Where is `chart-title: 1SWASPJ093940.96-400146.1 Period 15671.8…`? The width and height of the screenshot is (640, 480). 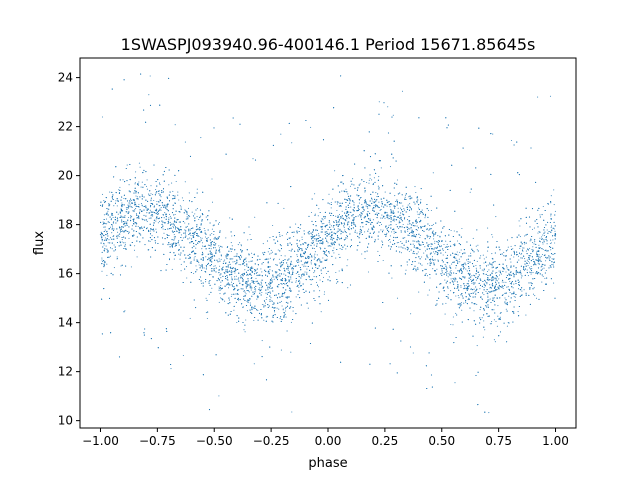 chart-title: 1SWASPJ093940.96-400146.1 Period 15671.8… is located at coordinates (328, 44).